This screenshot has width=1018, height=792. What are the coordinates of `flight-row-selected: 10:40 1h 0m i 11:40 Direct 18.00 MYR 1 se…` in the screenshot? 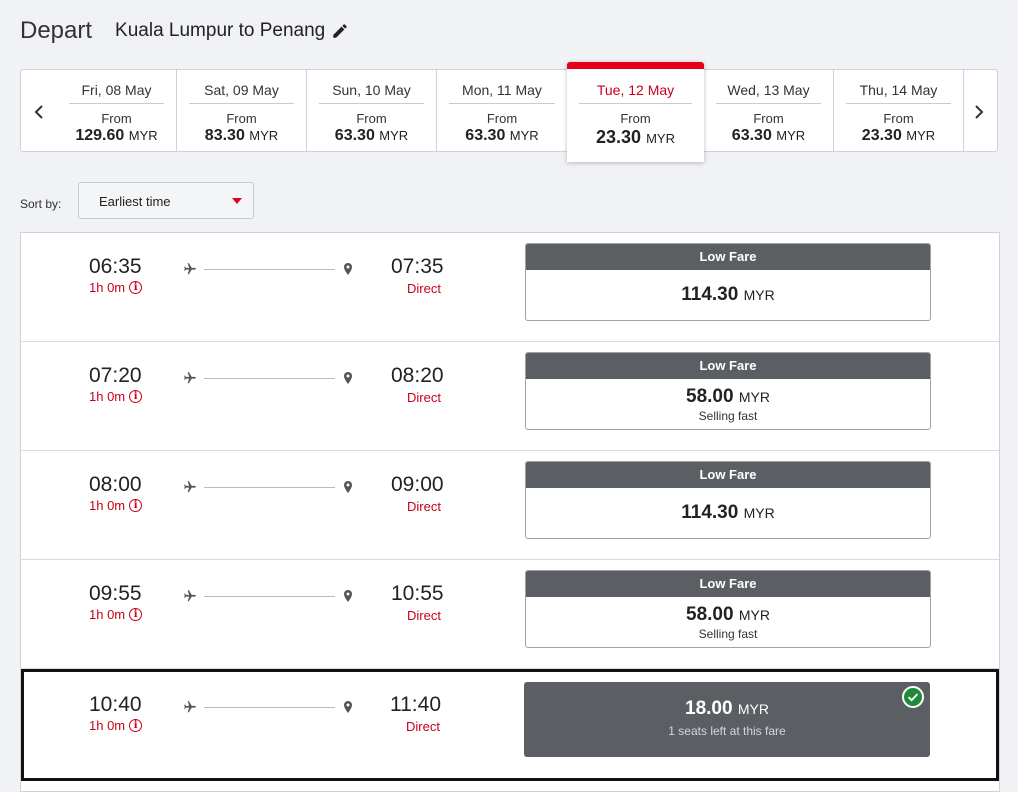 It's located at (510, 725).